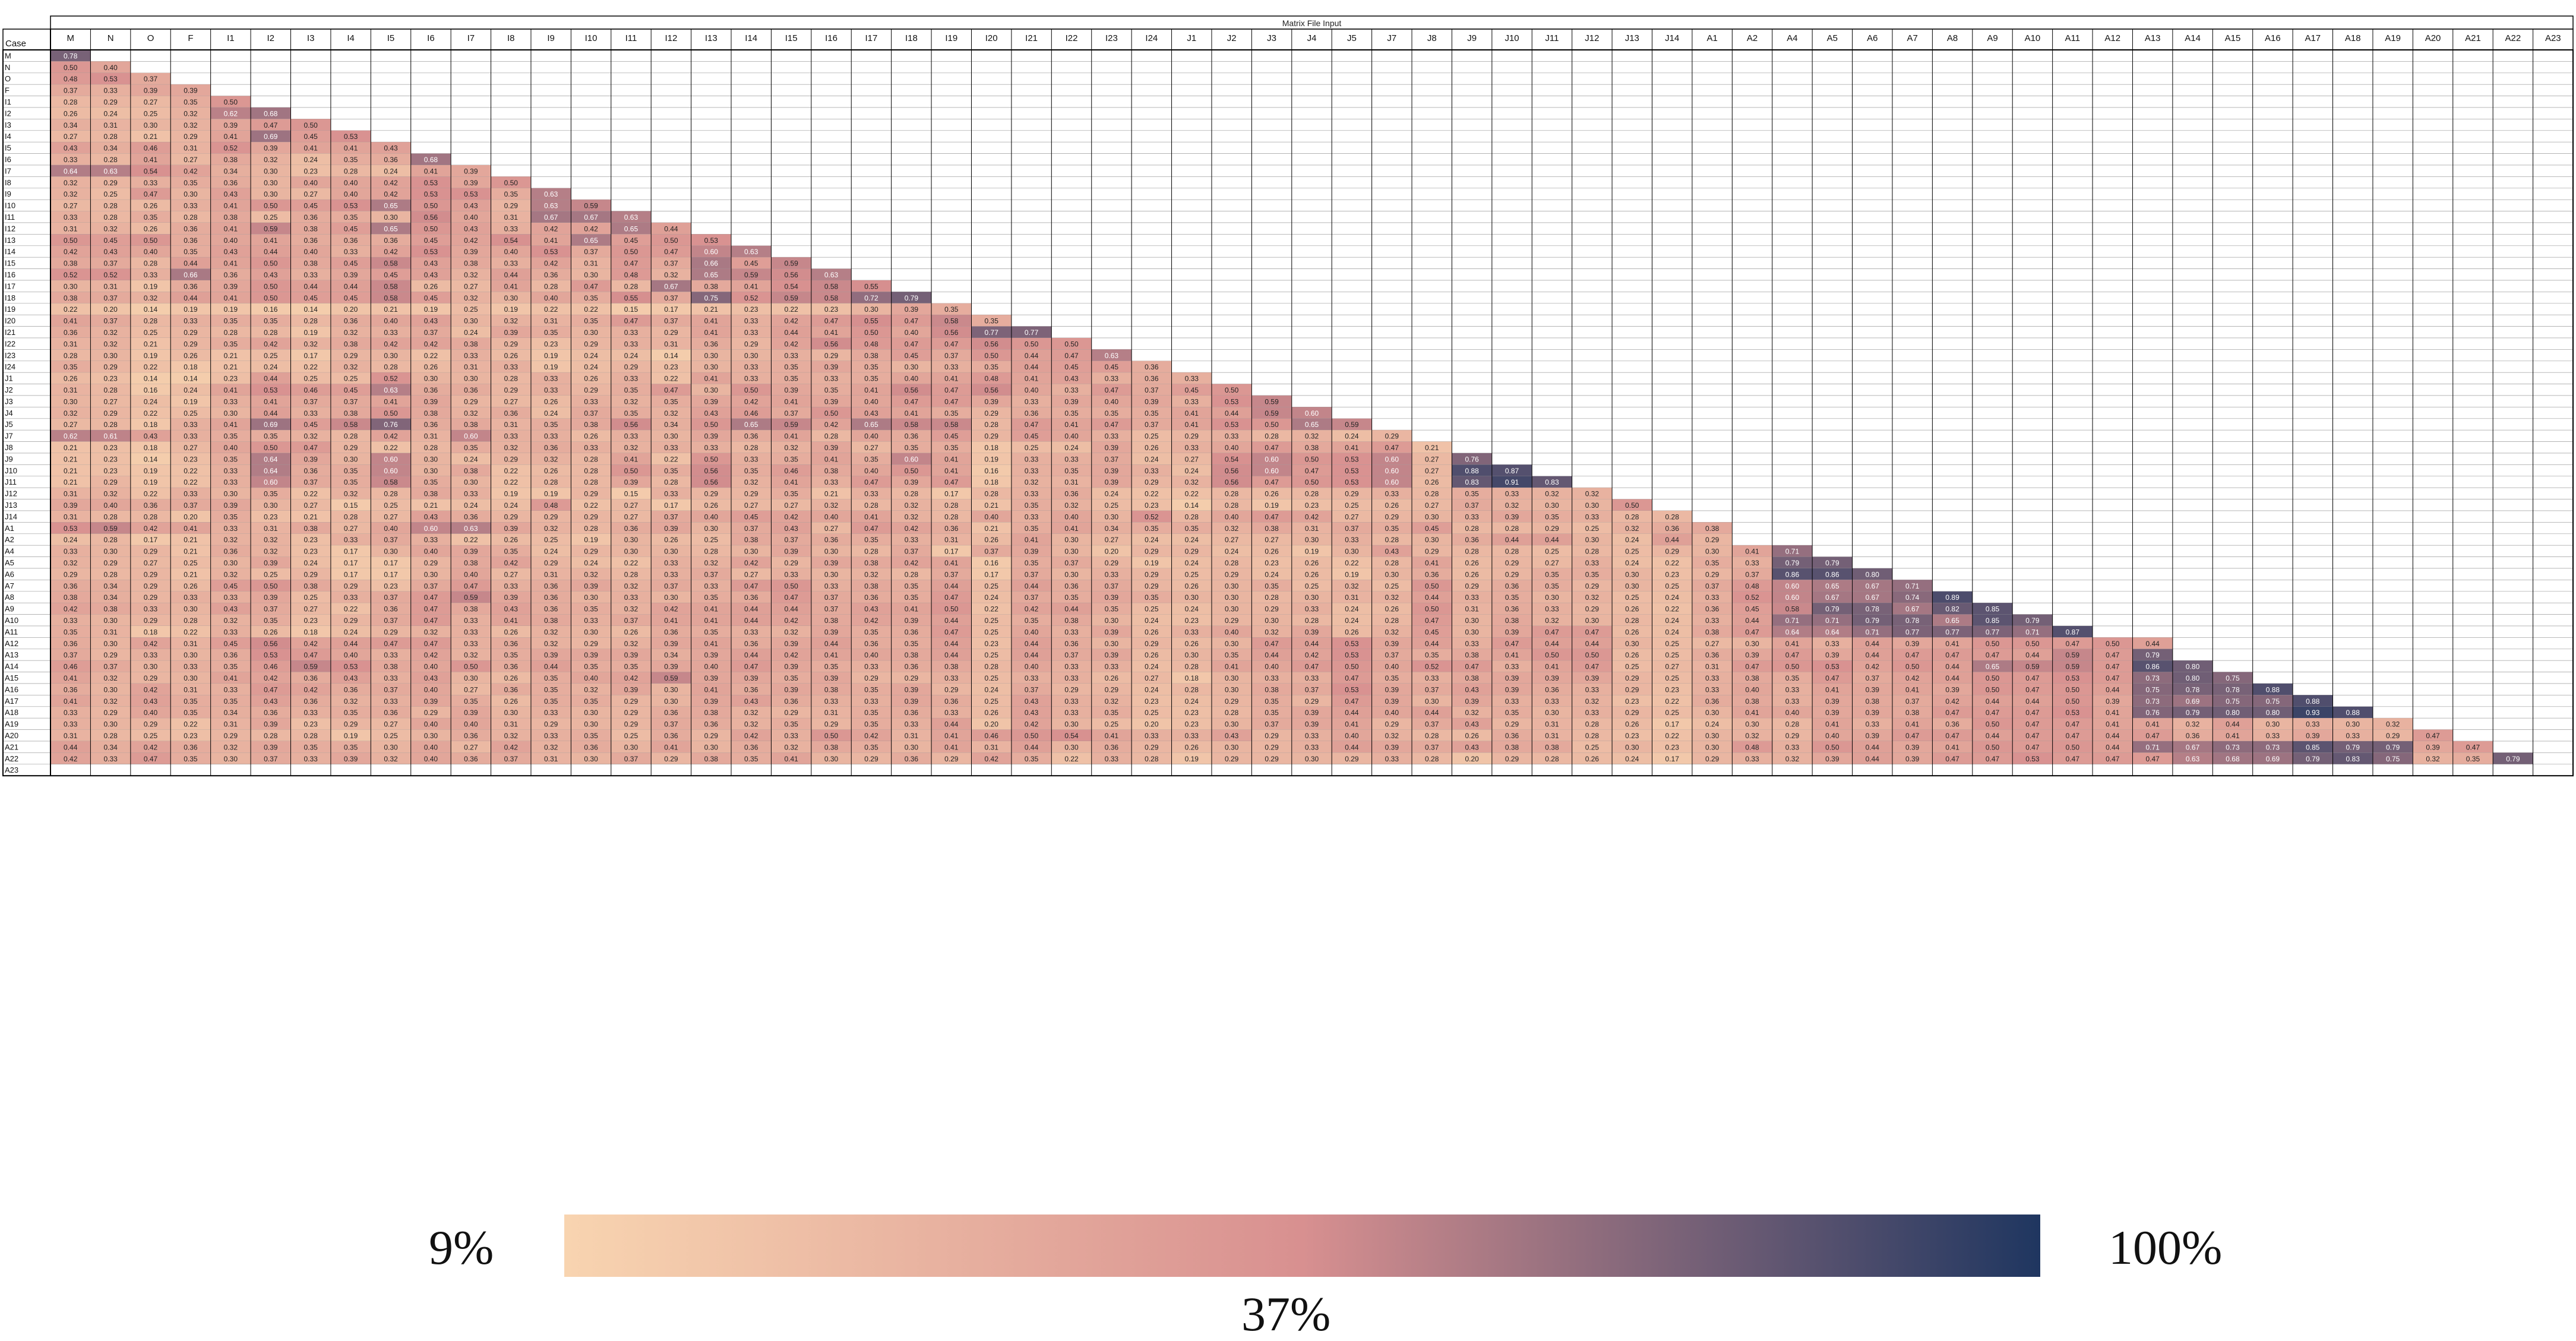 The height and width of the screenshot is (1341, 2576). I want to click on cell-value-label: 0.37, so click(831, 597).